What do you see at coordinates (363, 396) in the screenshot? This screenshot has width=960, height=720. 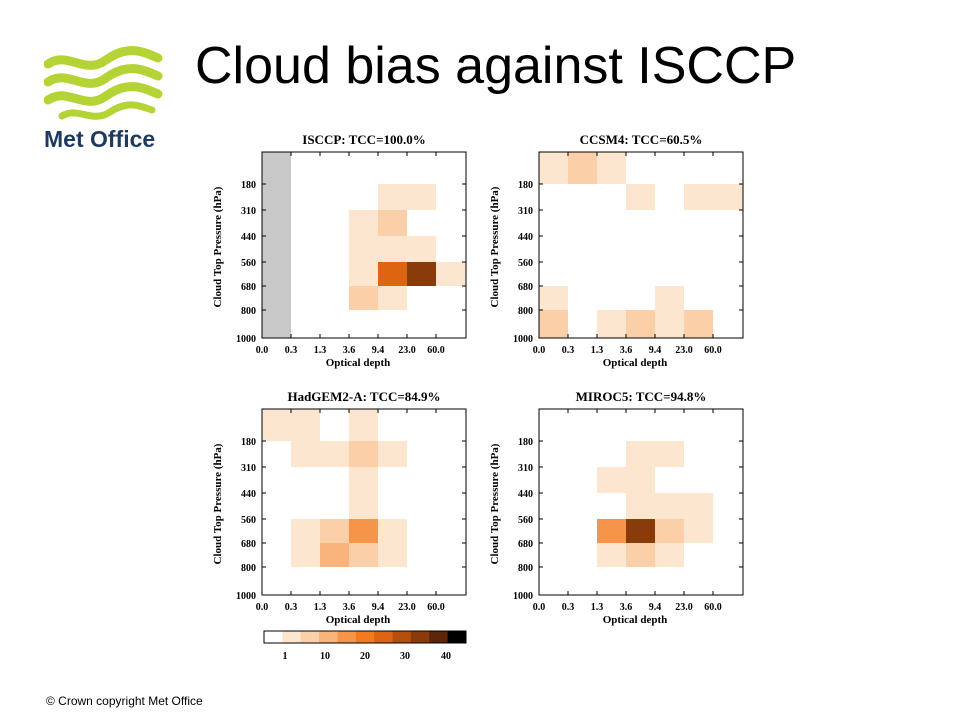 I see `panel-title: HadGEM2-A: TCC=84.9%` at bounding box center [363, 396].